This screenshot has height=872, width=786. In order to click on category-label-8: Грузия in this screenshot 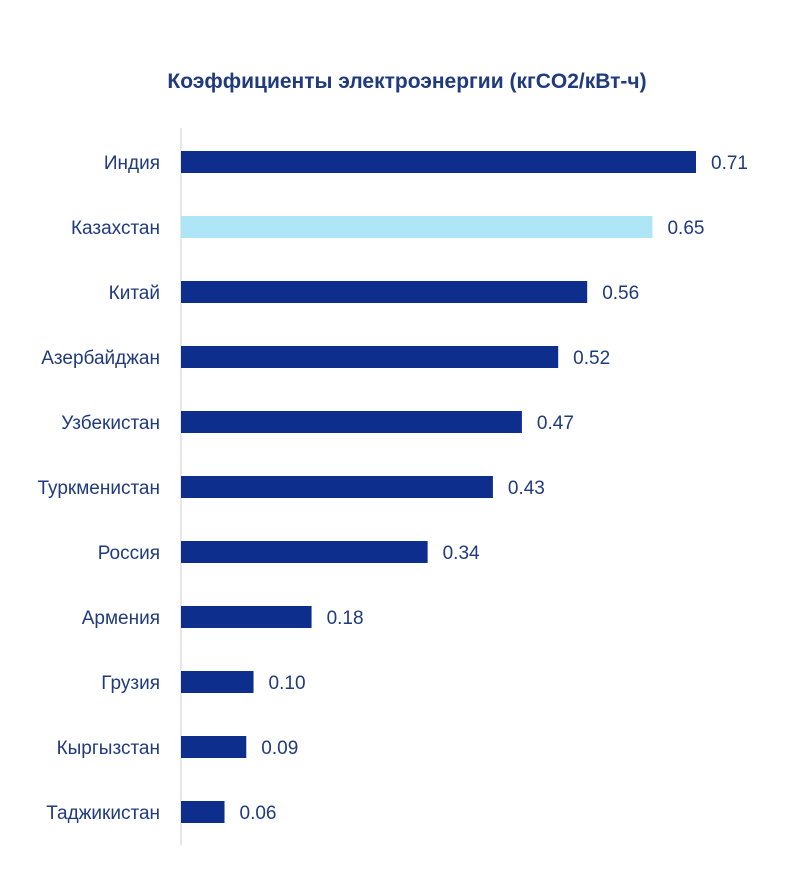, I will do `click(130, 683)`.